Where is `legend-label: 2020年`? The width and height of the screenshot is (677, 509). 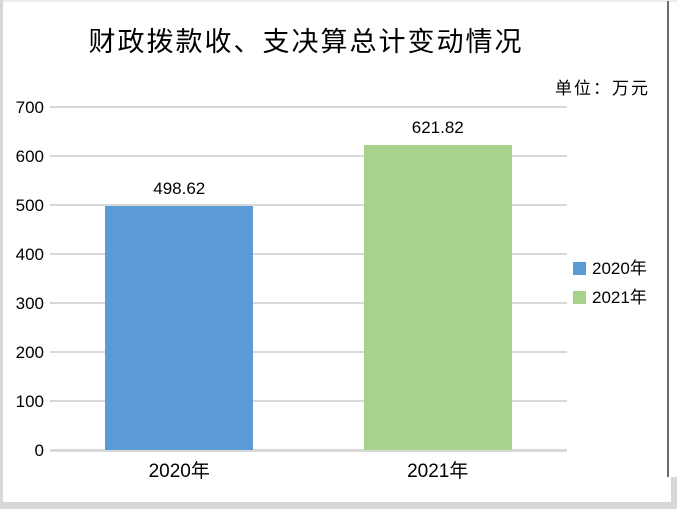
legend-label: 2020年 is located at coordinates (619, 268).